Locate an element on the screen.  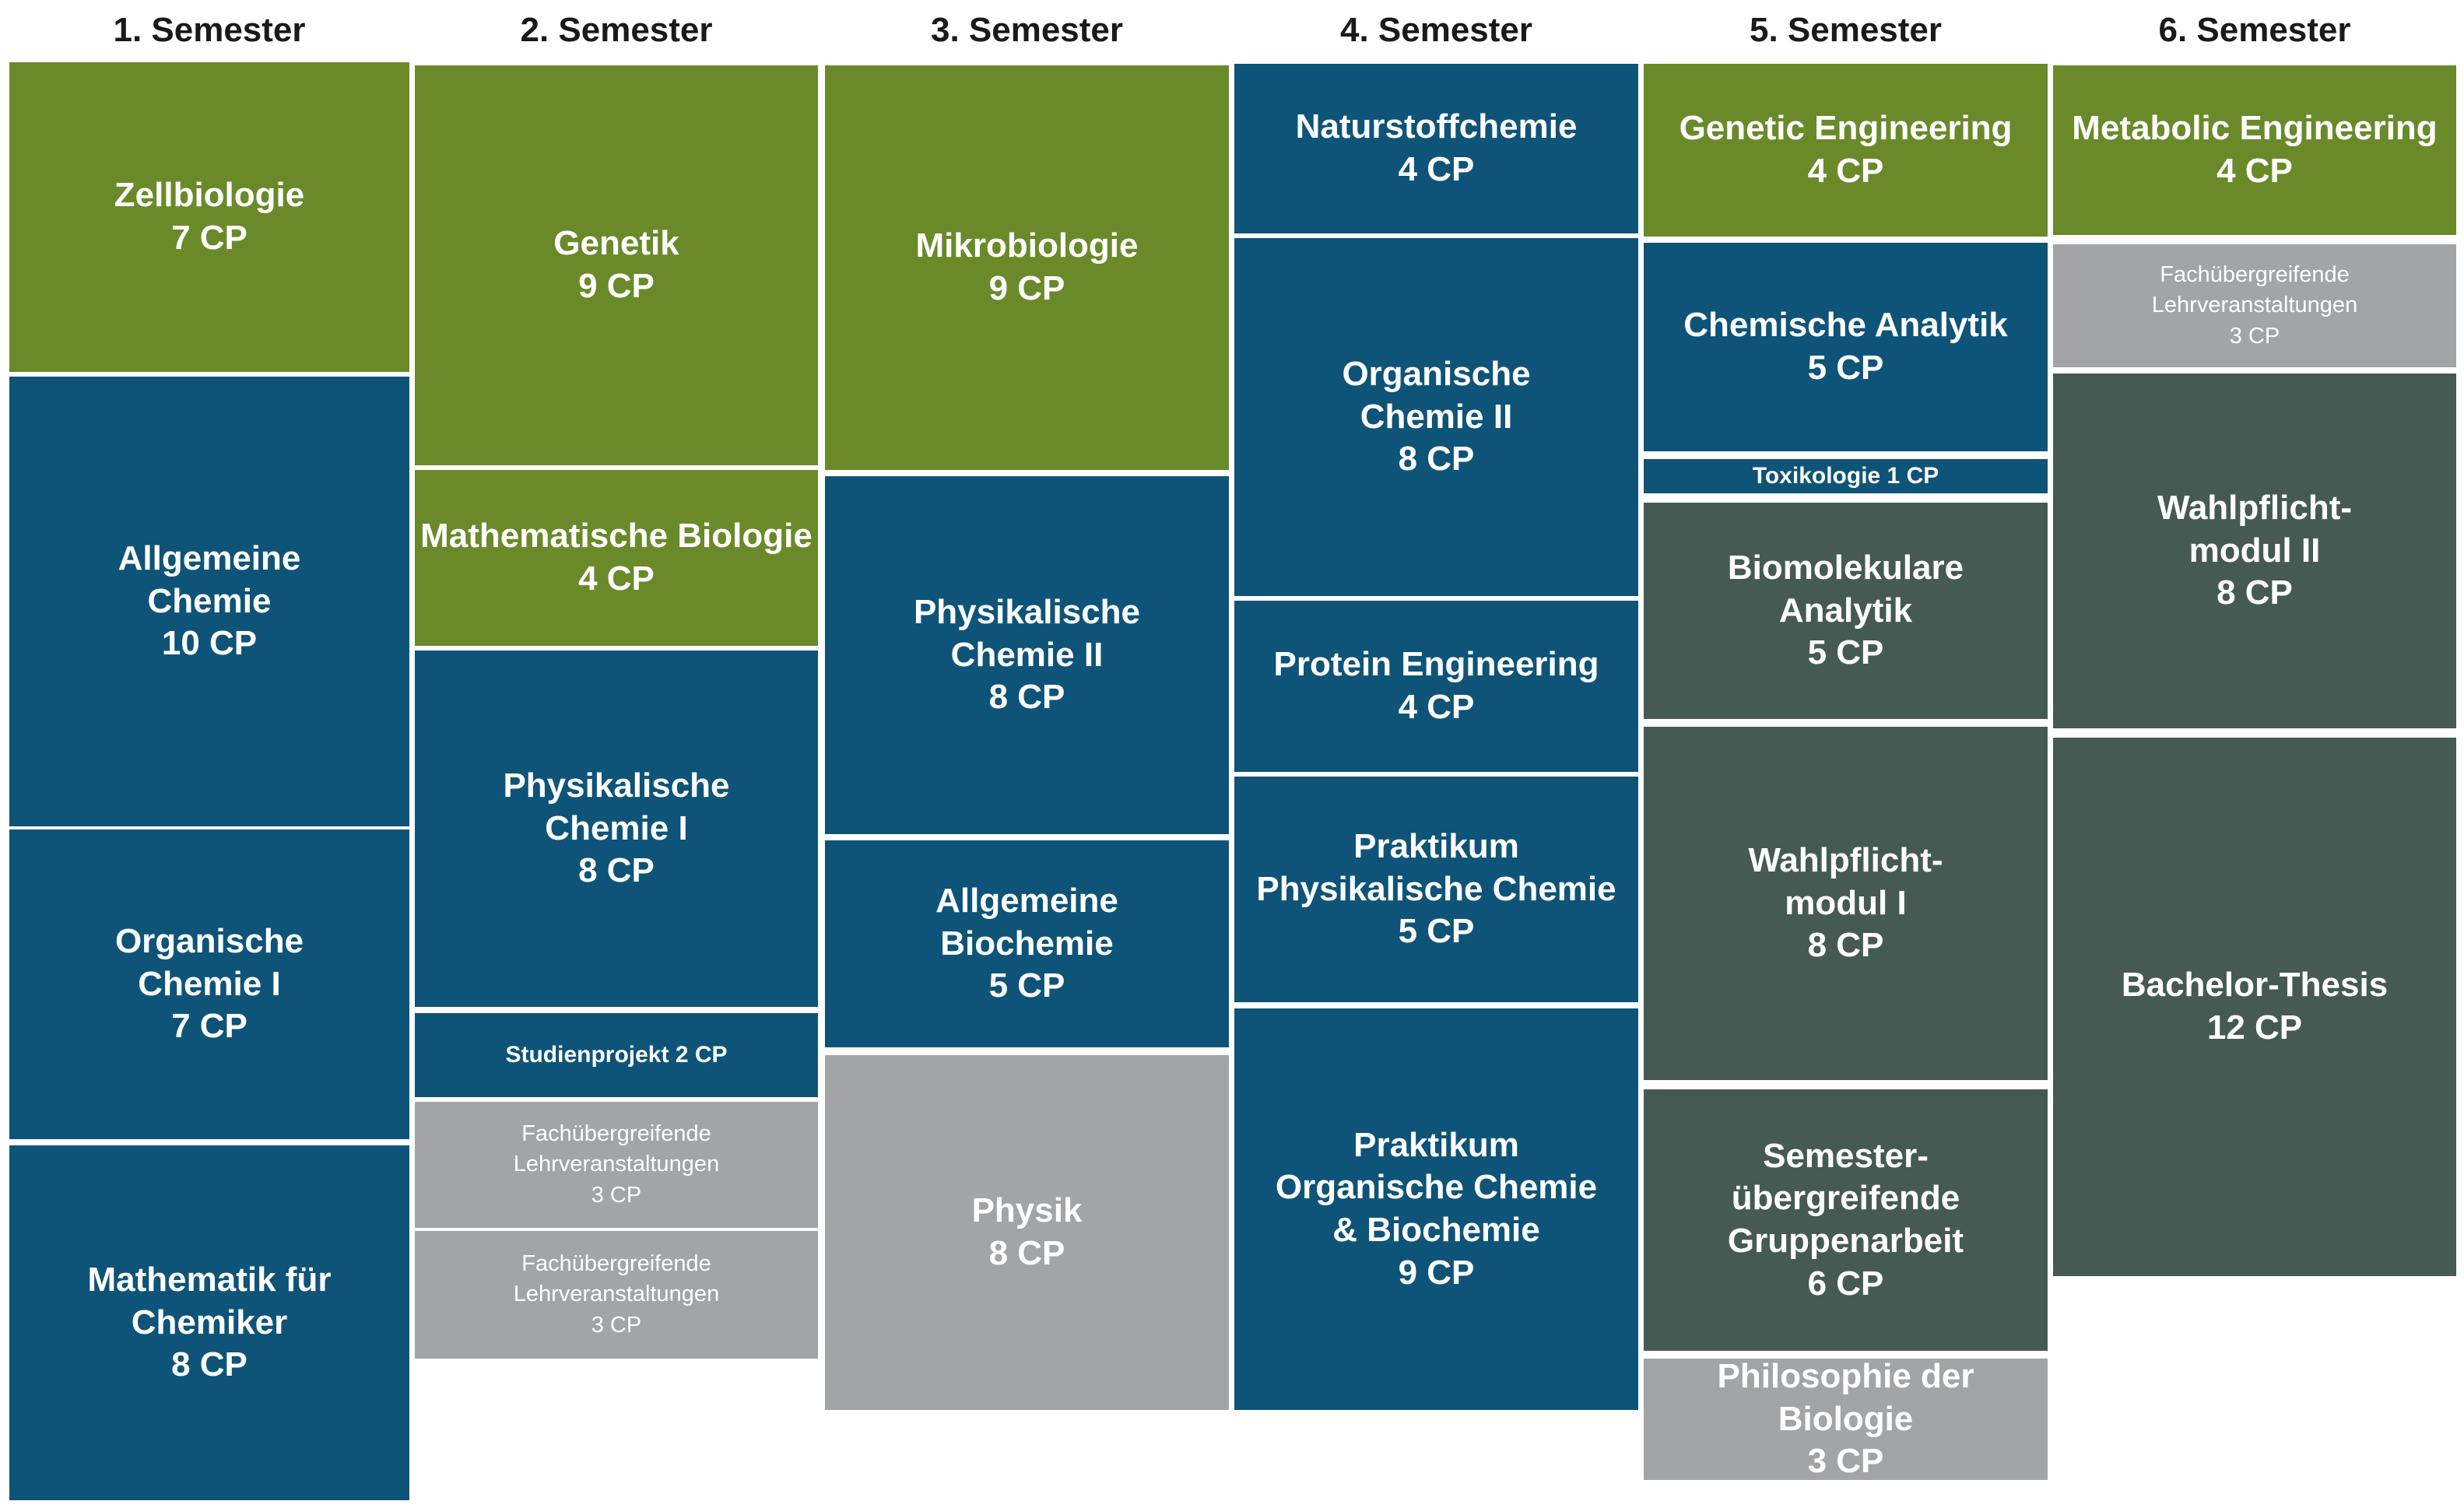
module-box: Philosophie der Biologie 3 CP is located at coordinates (1846, 1419).